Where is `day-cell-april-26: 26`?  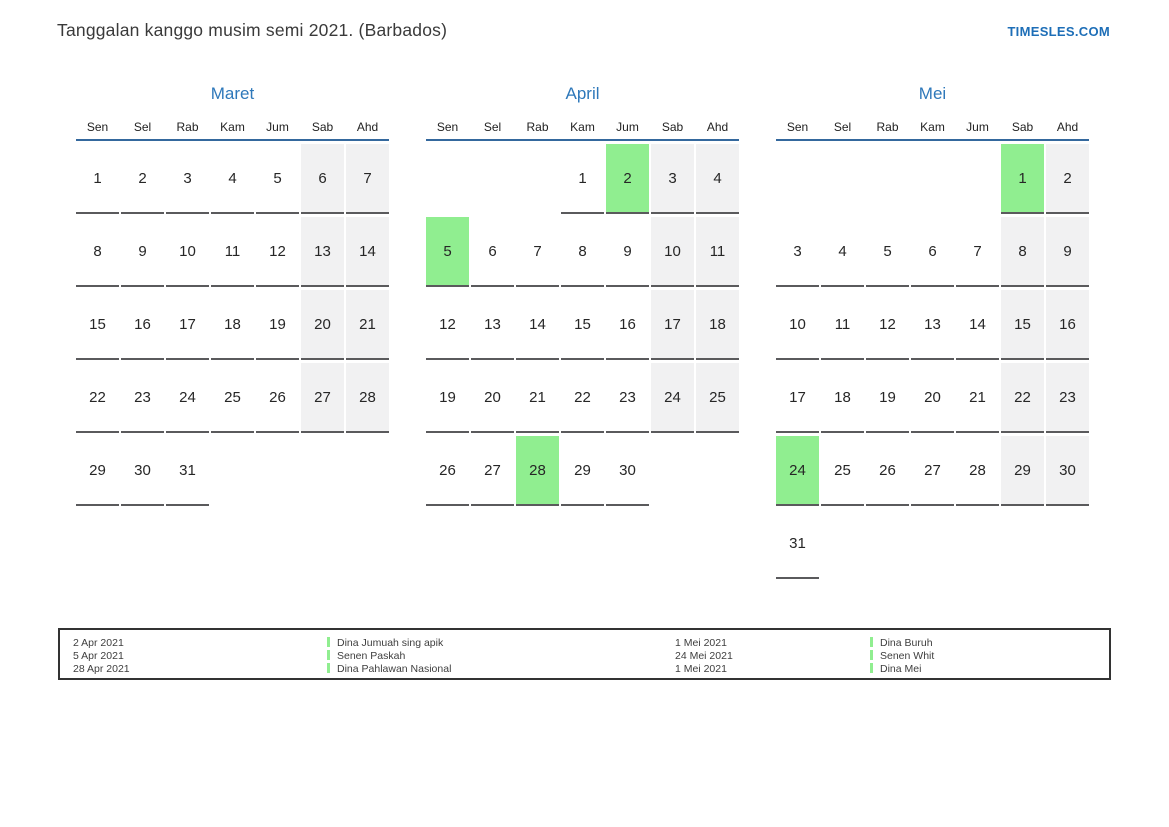 day-cell-april-26: 26 is located at coordinates (447, 471).